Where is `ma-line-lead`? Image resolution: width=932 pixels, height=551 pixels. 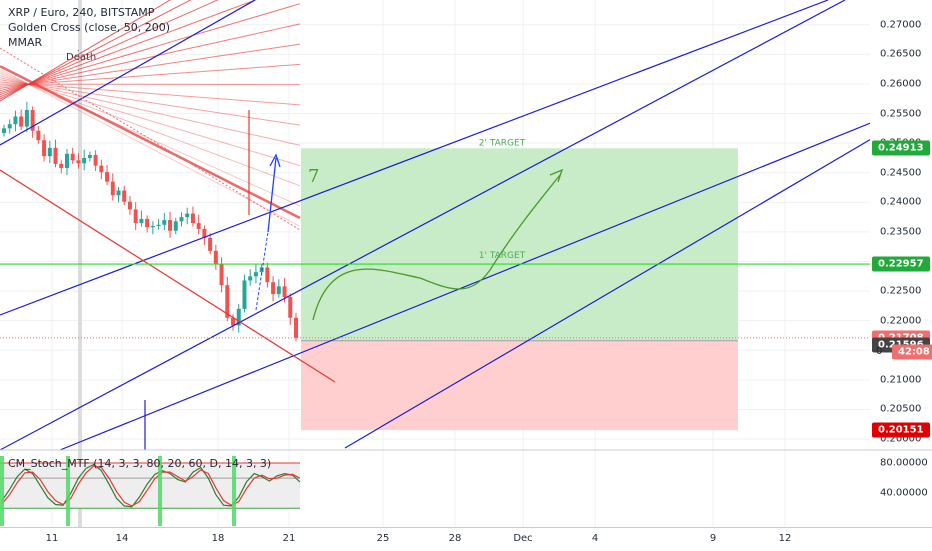 ma-line-lead is located at coordinates (150, 142).